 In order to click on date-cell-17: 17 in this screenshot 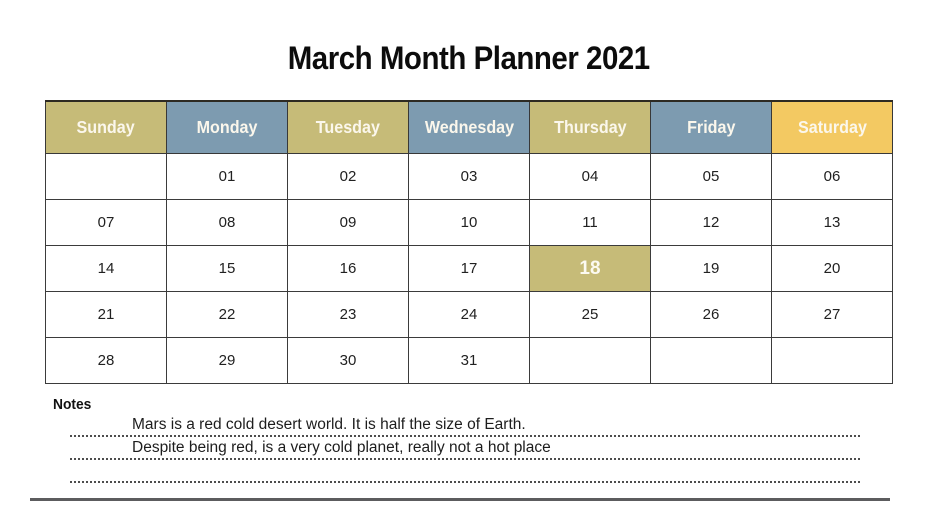, I will do `click(469, 268)`.